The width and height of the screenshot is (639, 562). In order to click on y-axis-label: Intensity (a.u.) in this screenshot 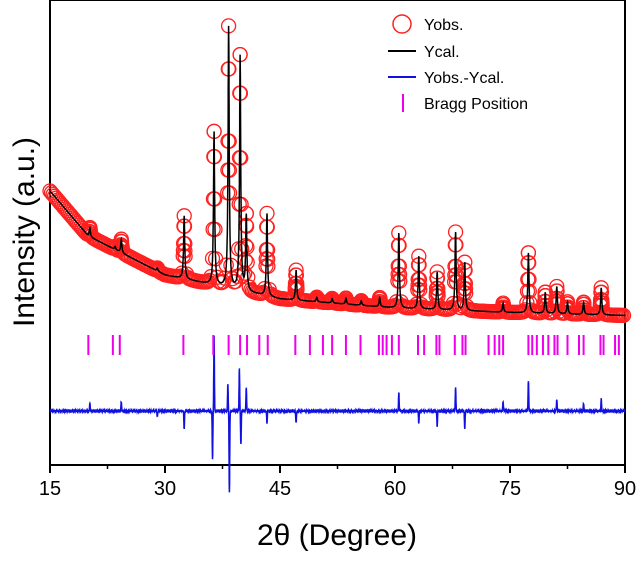, I will do `click(24, 232)`.